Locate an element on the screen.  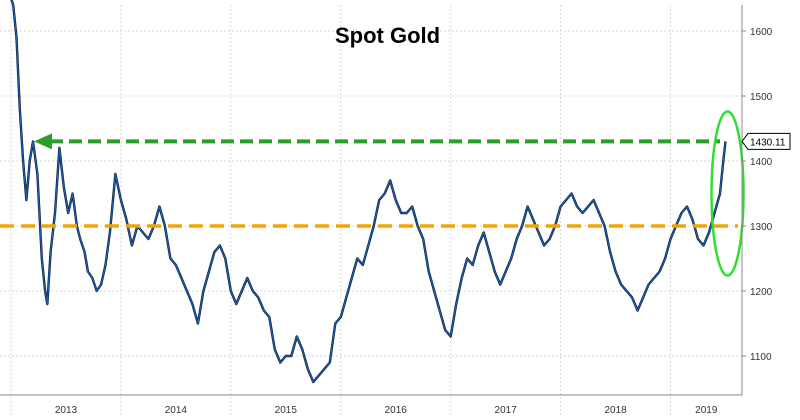
x-tick-label: 2019 is located at coordinates (706, 410).